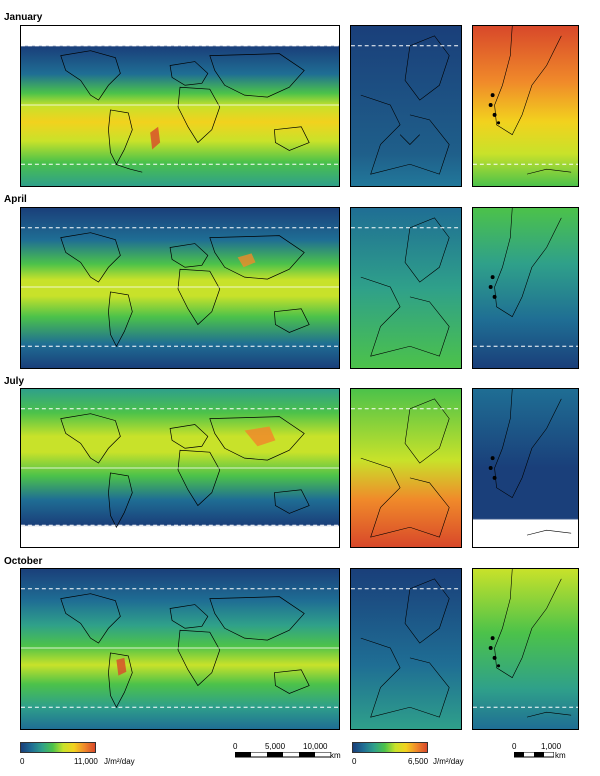 The image size is (600, 776). Describe the element at coordinates (283, 755) in the screenshot. I see `scale-bar-world` at that location.